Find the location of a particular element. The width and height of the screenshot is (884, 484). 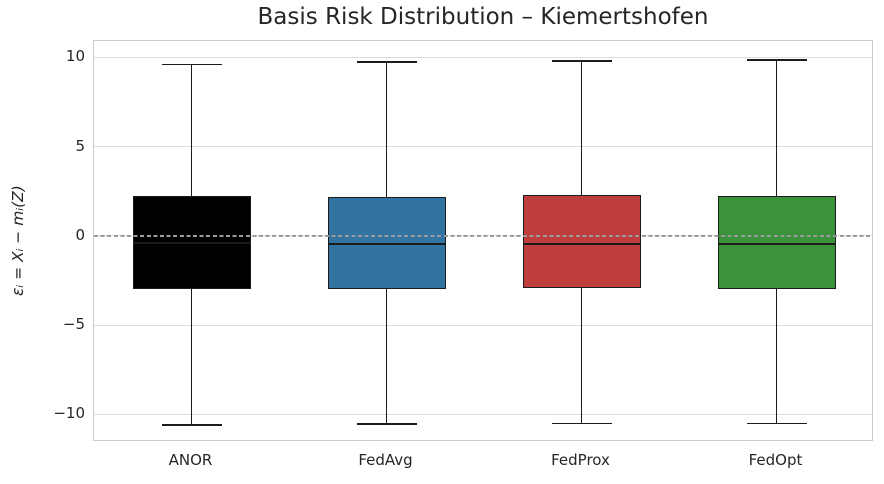

y-tick-label: 0 is located at coordinates (80, 234).